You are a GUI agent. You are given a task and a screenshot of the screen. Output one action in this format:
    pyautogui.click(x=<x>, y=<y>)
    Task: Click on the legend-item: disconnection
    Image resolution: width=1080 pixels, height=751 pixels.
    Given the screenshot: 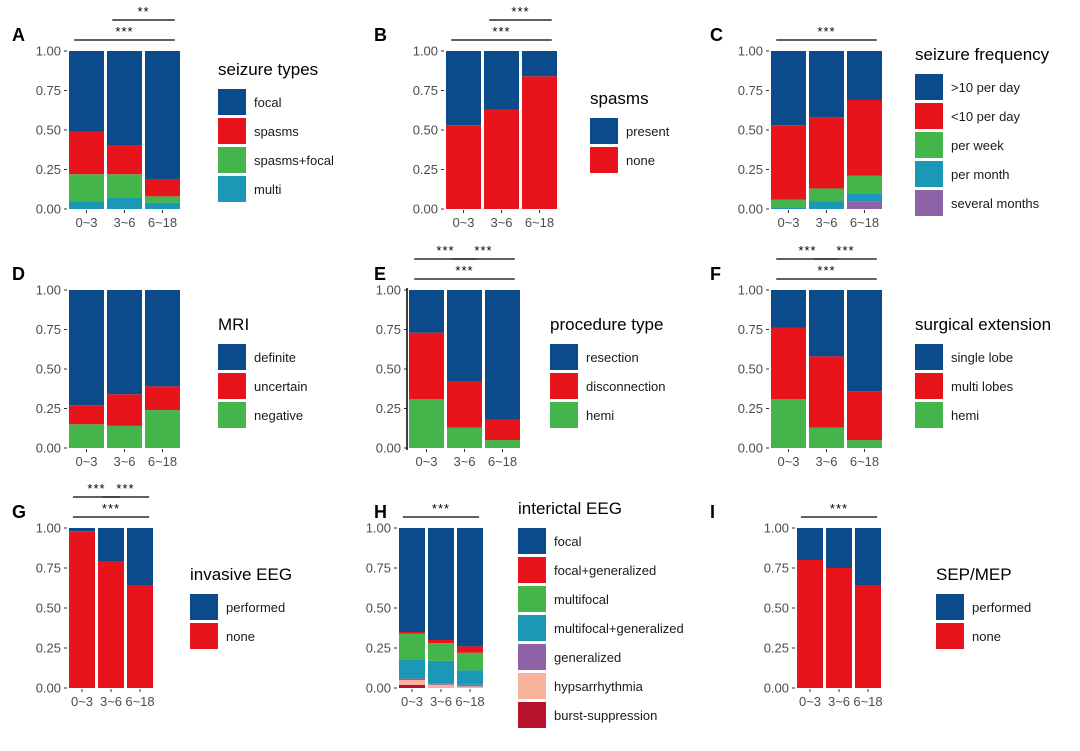 What is the action you would take?
    pyautogui.click(x=626, y=386)
    